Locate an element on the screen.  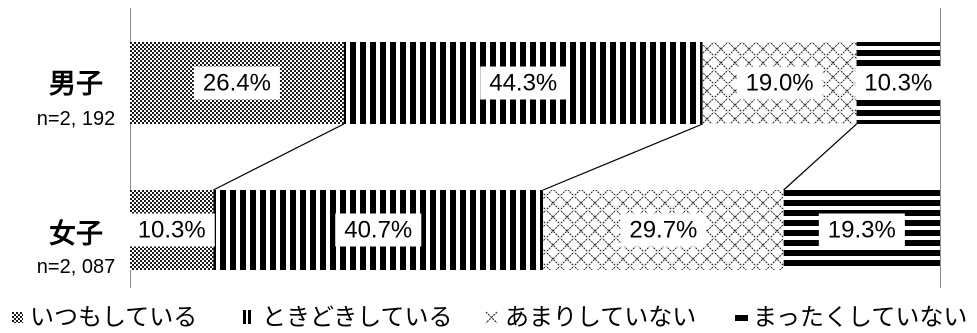
sample-size-male: n=2, 192 is located at coordinates (76, 119).